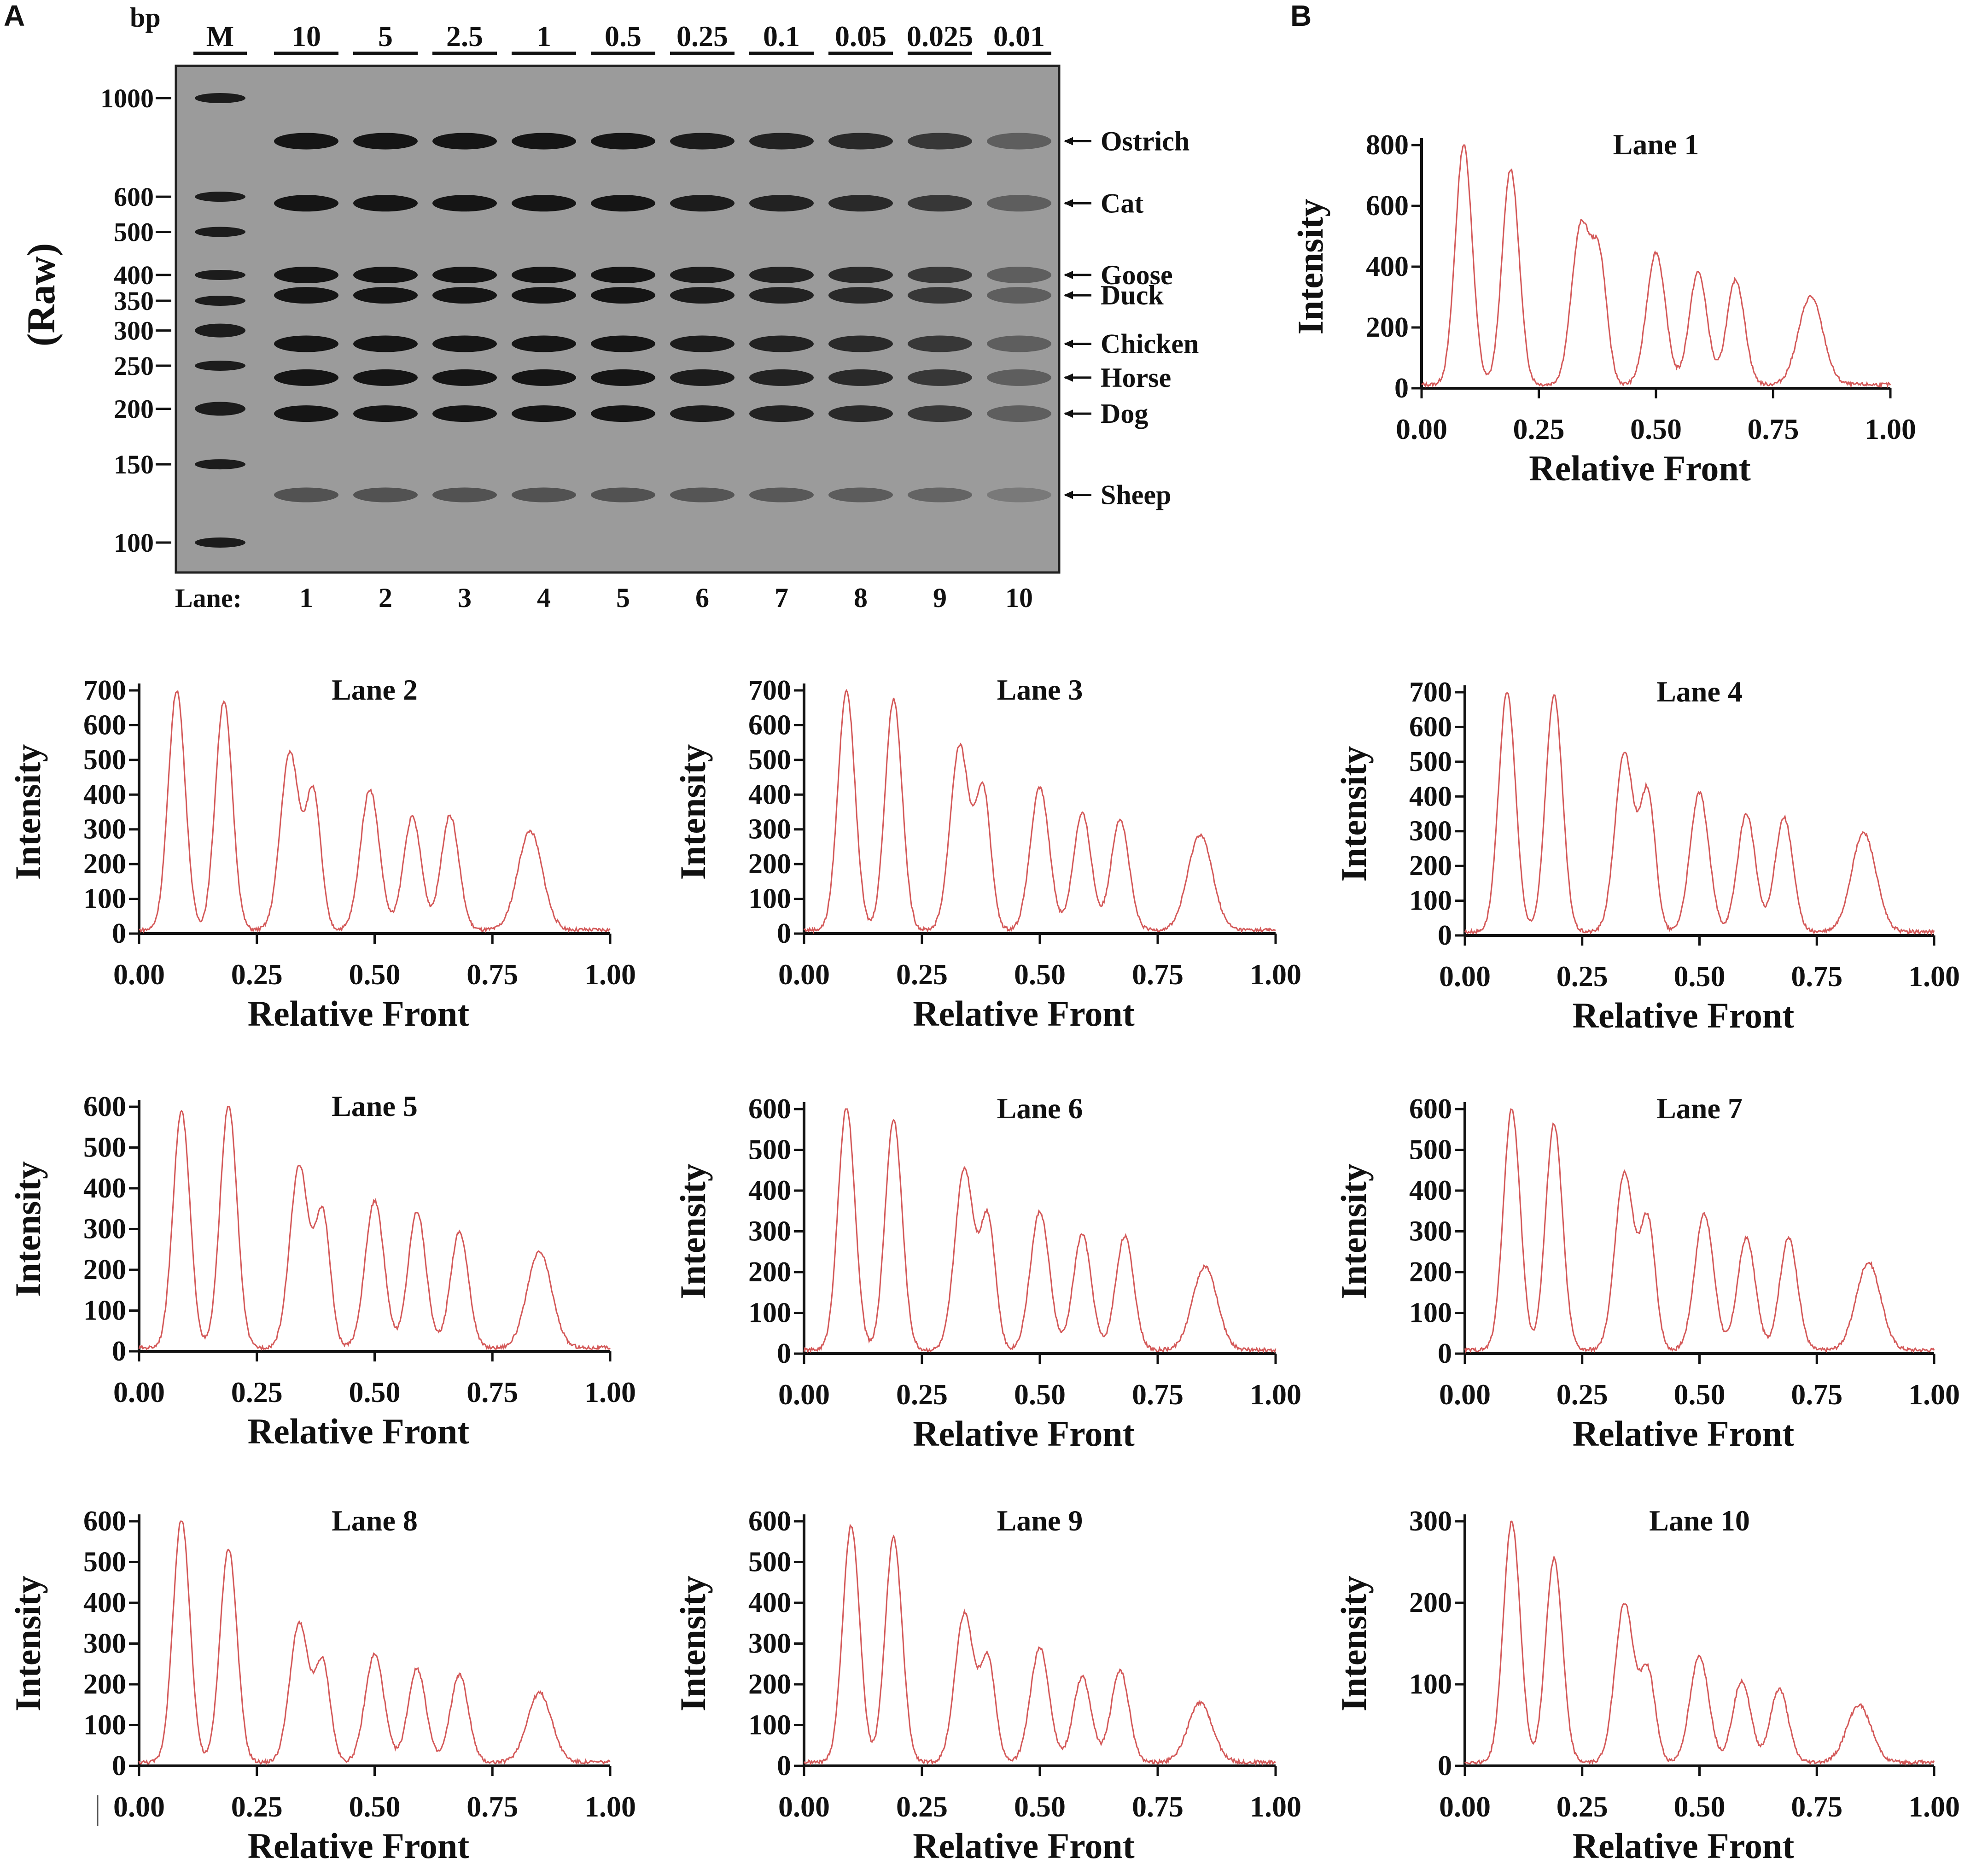 This screenshot has height=1875, width=1988. What do you see at coordinates (220, 464) in the screenshot?
I see `ladder-band` at bounding box center [220, 464].